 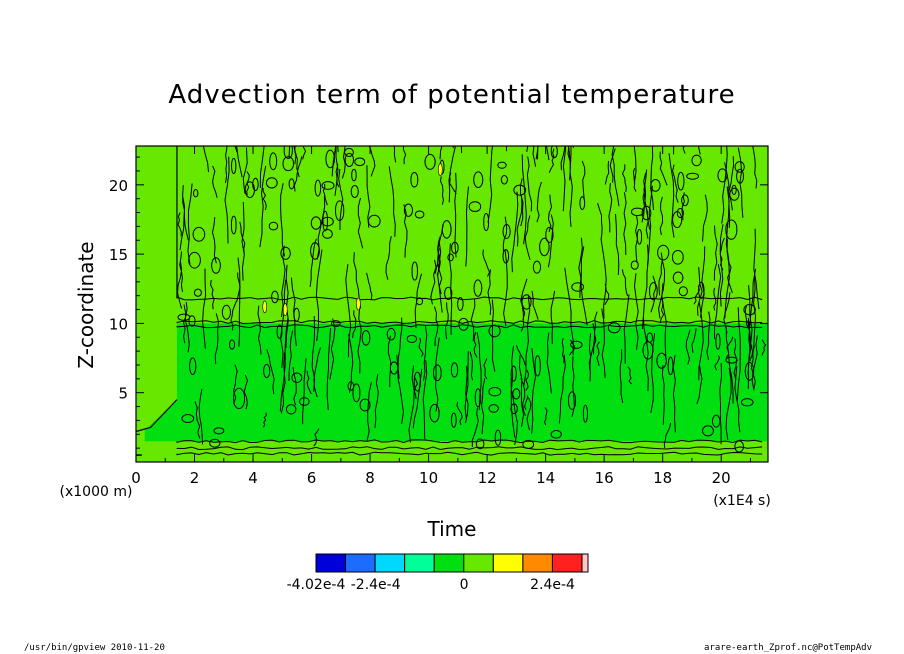 What do you see at coordinates (464, 585) in the screenshot?
I see `colorbar-label: 0` at bounding box center [464, 585].